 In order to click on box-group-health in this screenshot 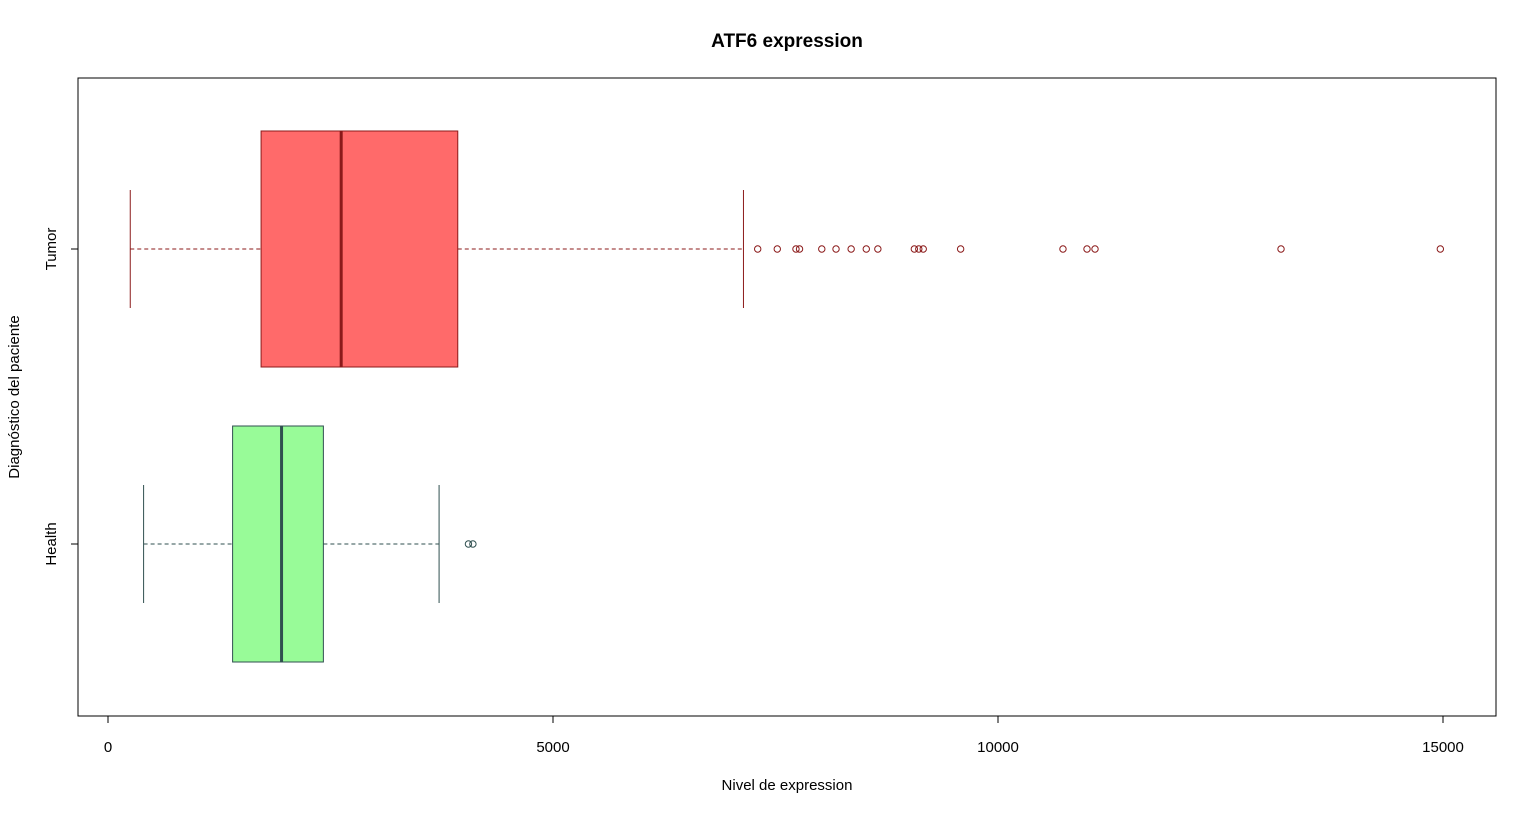, I will do `click(310, 544)`.